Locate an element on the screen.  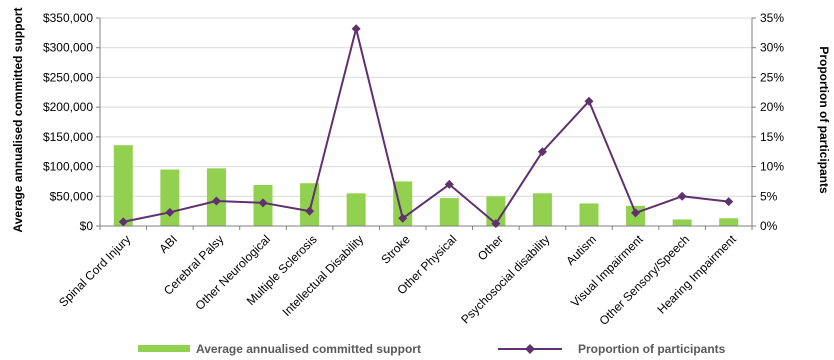
y-right-tick-label: 5% is located at coordinates (769, 196).